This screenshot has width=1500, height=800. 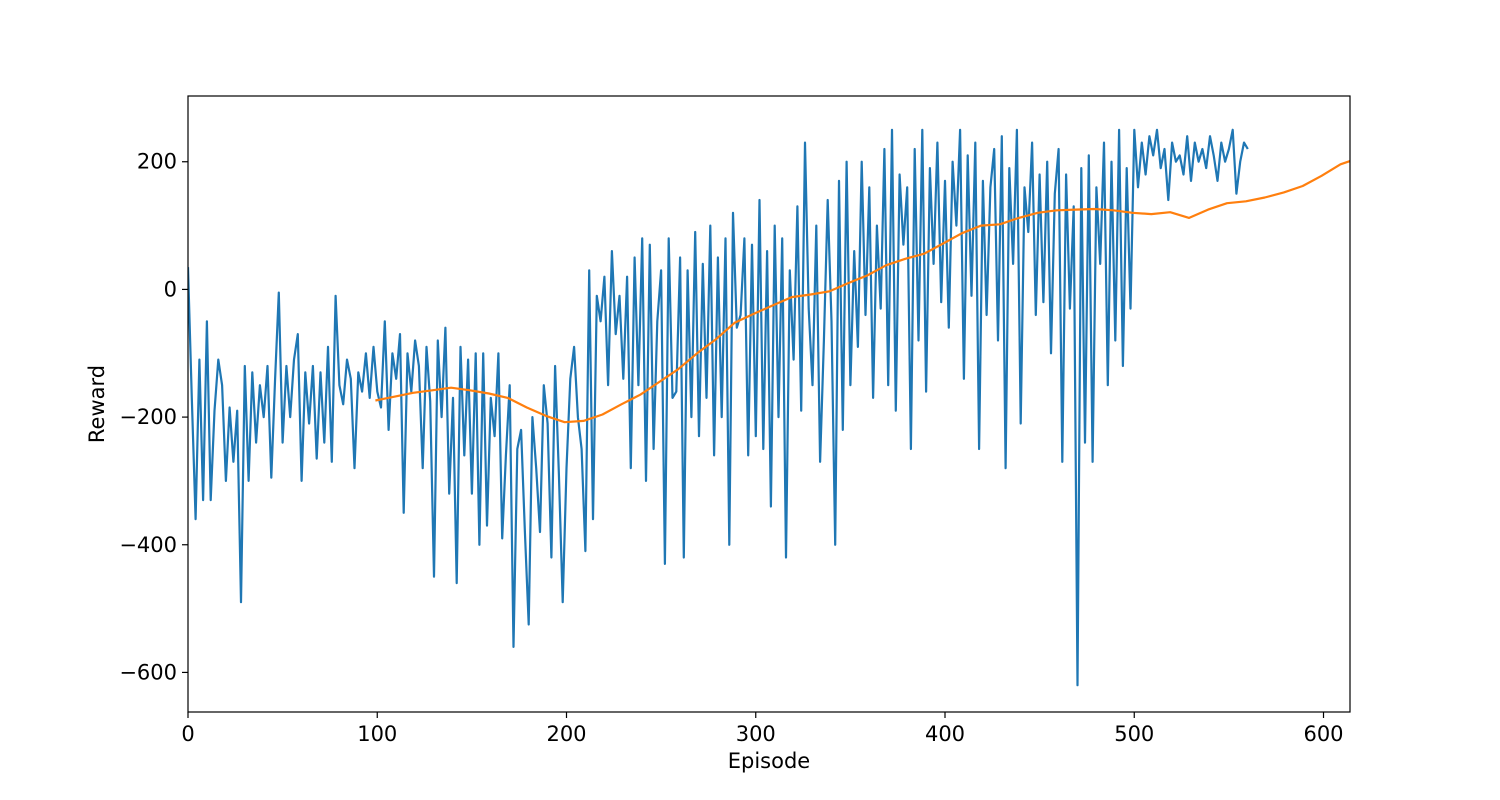 I want to click on x-tick-label: 600, so click(x=1323, y=734).